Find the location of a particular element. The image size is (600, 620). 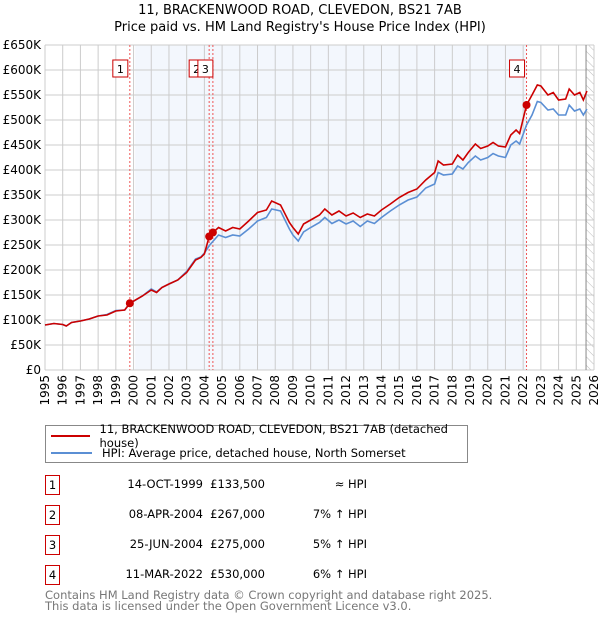

x-tick-label: 2022 is located at coordinates (523, 390).